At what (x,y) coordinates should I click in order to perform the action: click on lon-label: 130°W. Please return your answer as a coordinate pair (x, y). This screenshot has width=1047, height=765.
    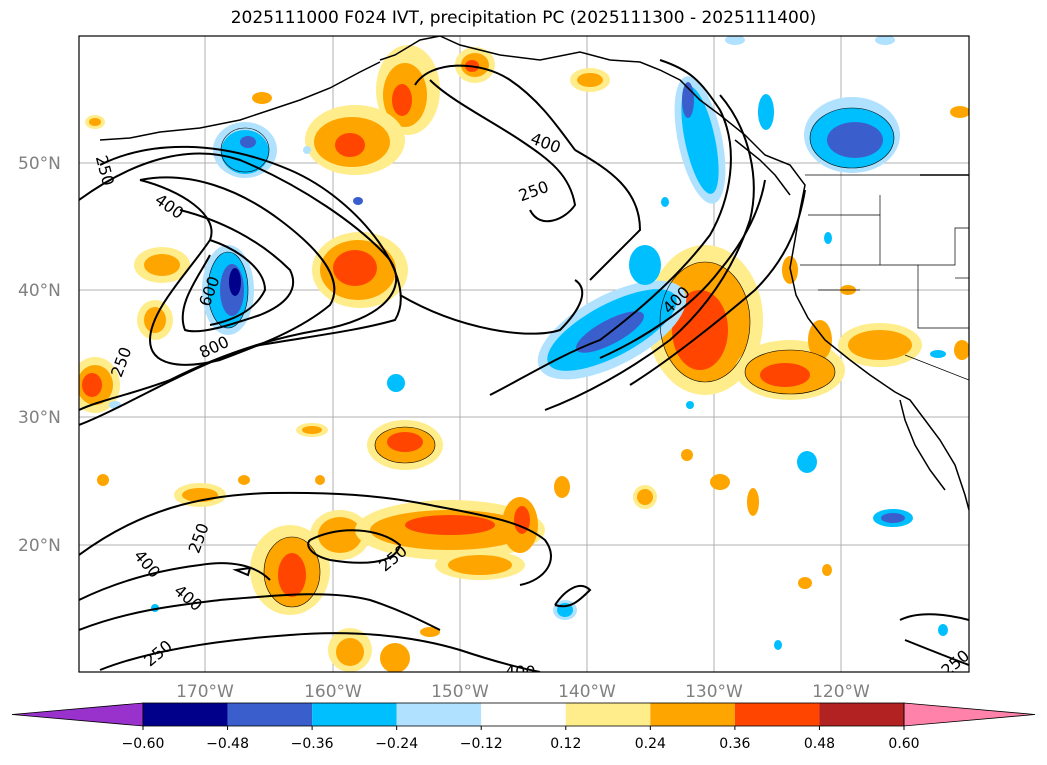
    Looking at the image, I should click on (714, 692).